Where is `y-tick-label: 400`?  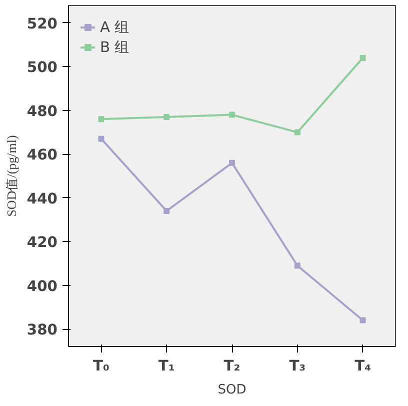
y-tick-label: 400 is located at coordinates (42, 286).